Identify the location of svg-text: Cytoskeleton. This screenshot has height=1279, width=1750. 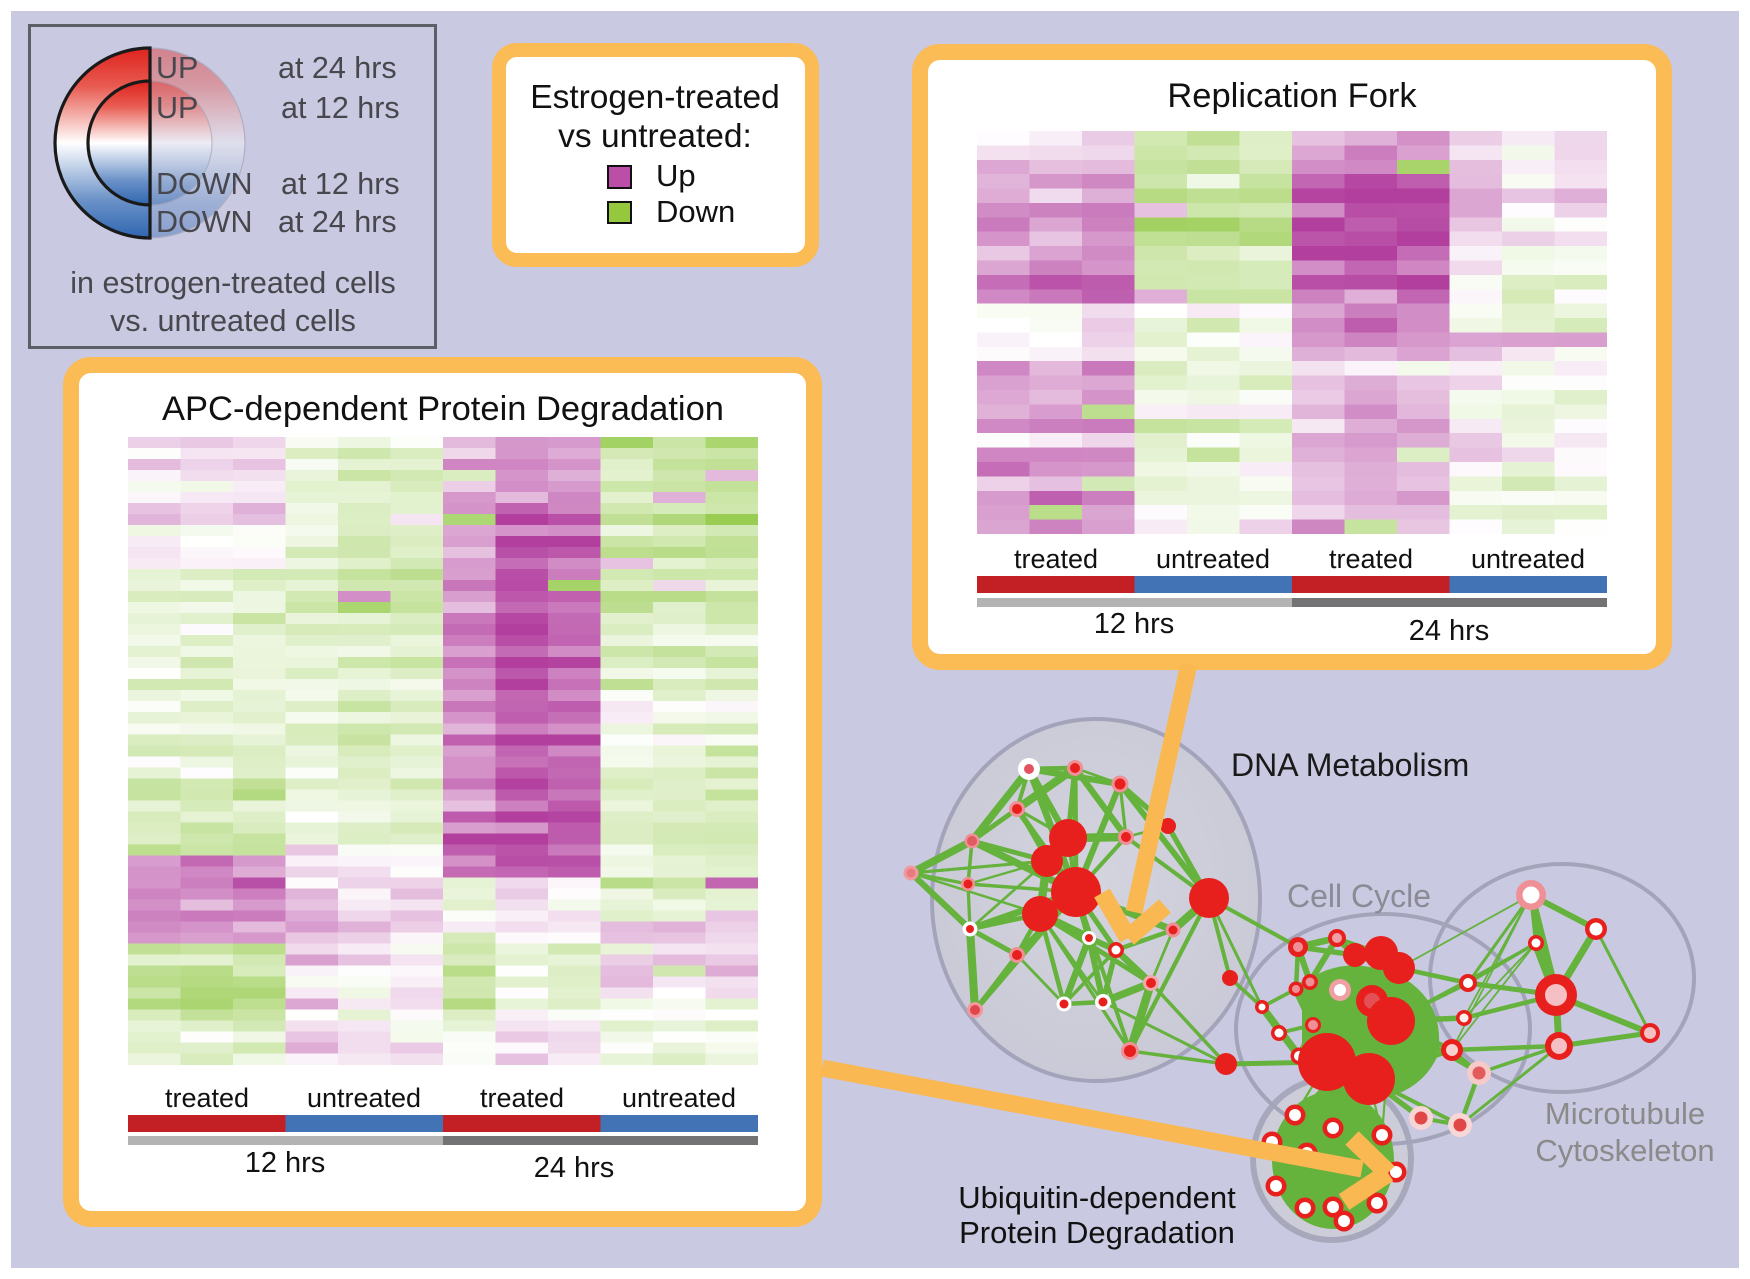
(1624, 1150).